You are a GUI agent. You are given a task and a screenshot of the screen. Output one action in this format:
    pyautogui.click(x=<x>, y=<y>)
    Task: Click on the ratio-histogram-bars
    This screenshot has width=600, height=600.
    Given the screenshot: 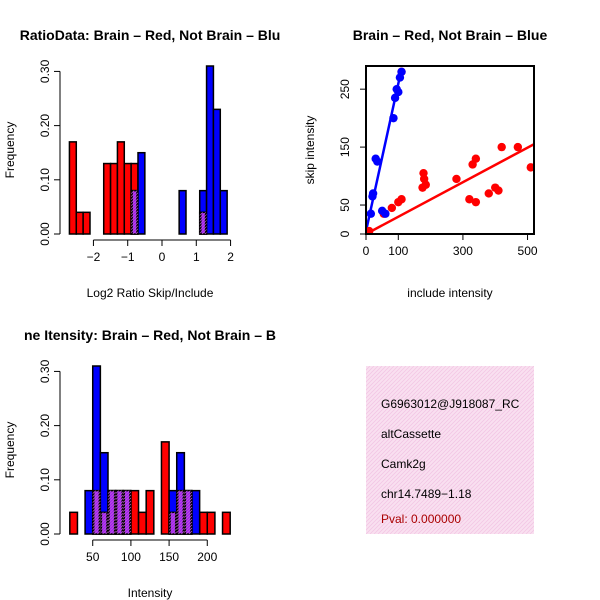 What is the action you would take?
    pyautogui.click(x=148, y=150)
    